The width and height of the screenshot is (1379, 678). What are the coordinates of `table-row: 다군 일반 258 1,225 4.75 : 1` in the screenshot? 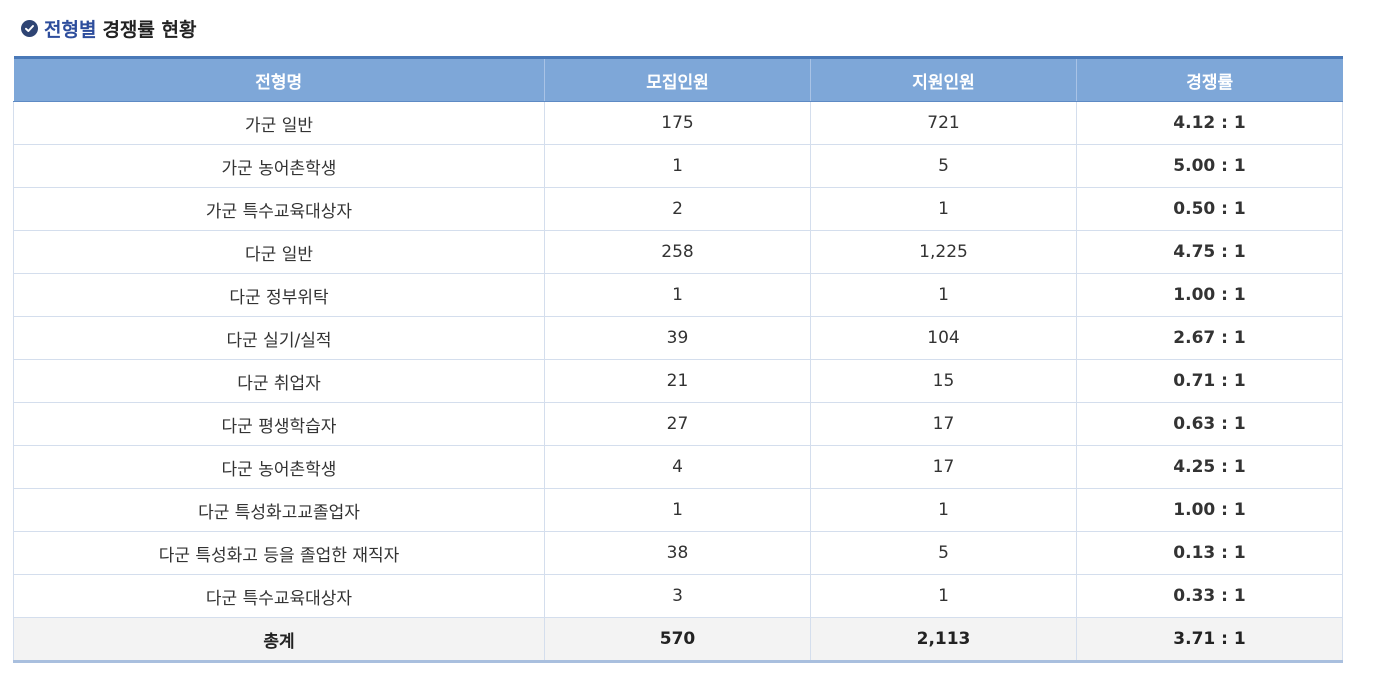 It's located at (678, 252).